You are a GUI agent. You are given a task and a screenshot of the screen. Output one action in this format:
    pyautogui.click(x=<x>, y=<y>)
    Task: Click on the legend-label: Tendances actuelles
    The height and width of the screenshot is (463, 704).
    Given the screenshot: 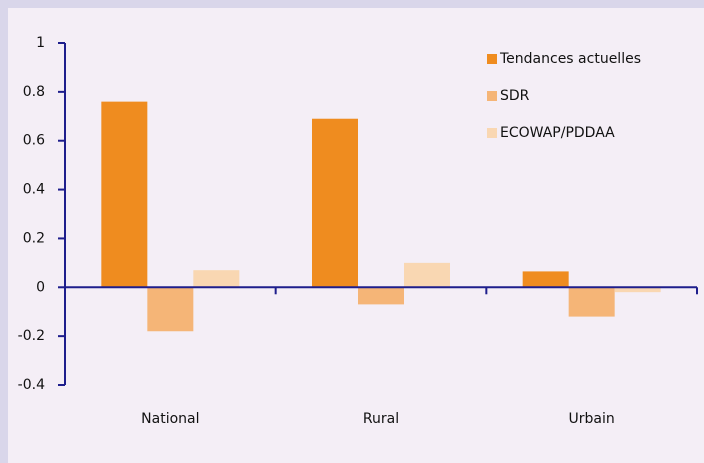 What is the action you would take?
    pyautogui.click(x=570, y=59)
    